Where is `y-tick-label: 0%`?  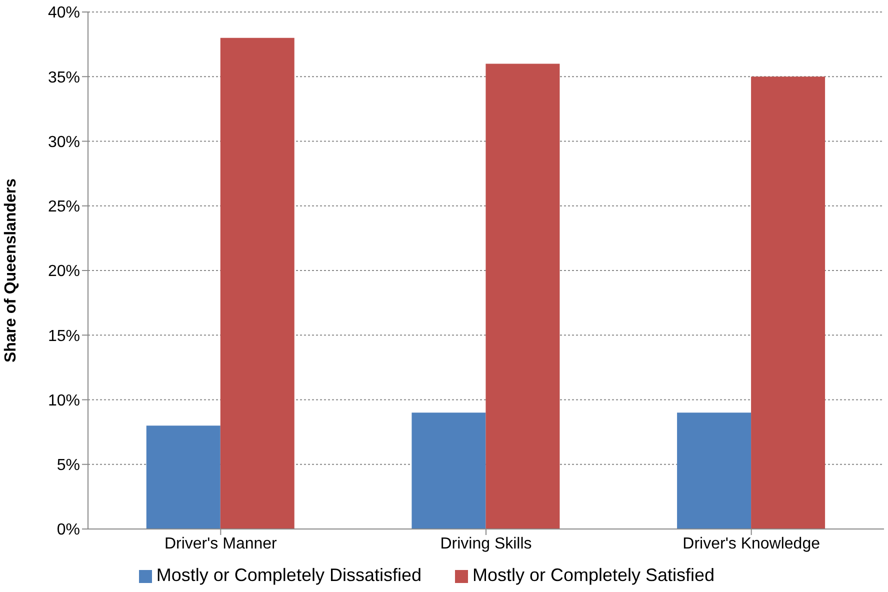 y-tick-label: 0% is located at coordinates (68, 530).